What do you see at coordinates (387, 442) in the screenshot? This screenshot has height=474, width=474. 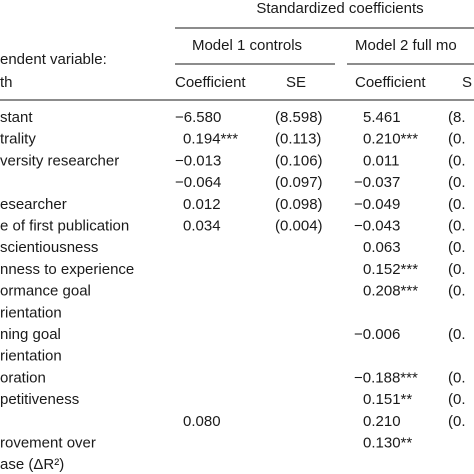 I see `coefficient: 0.130**` at bounding box center [387, 442].